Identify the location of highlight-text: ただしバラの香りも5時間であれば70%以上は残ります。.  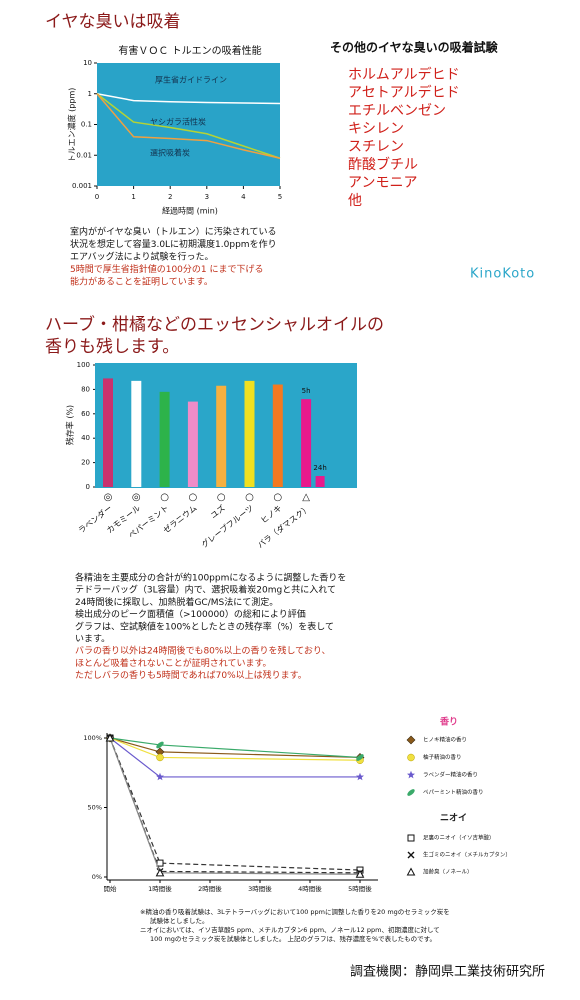
(191, 675).